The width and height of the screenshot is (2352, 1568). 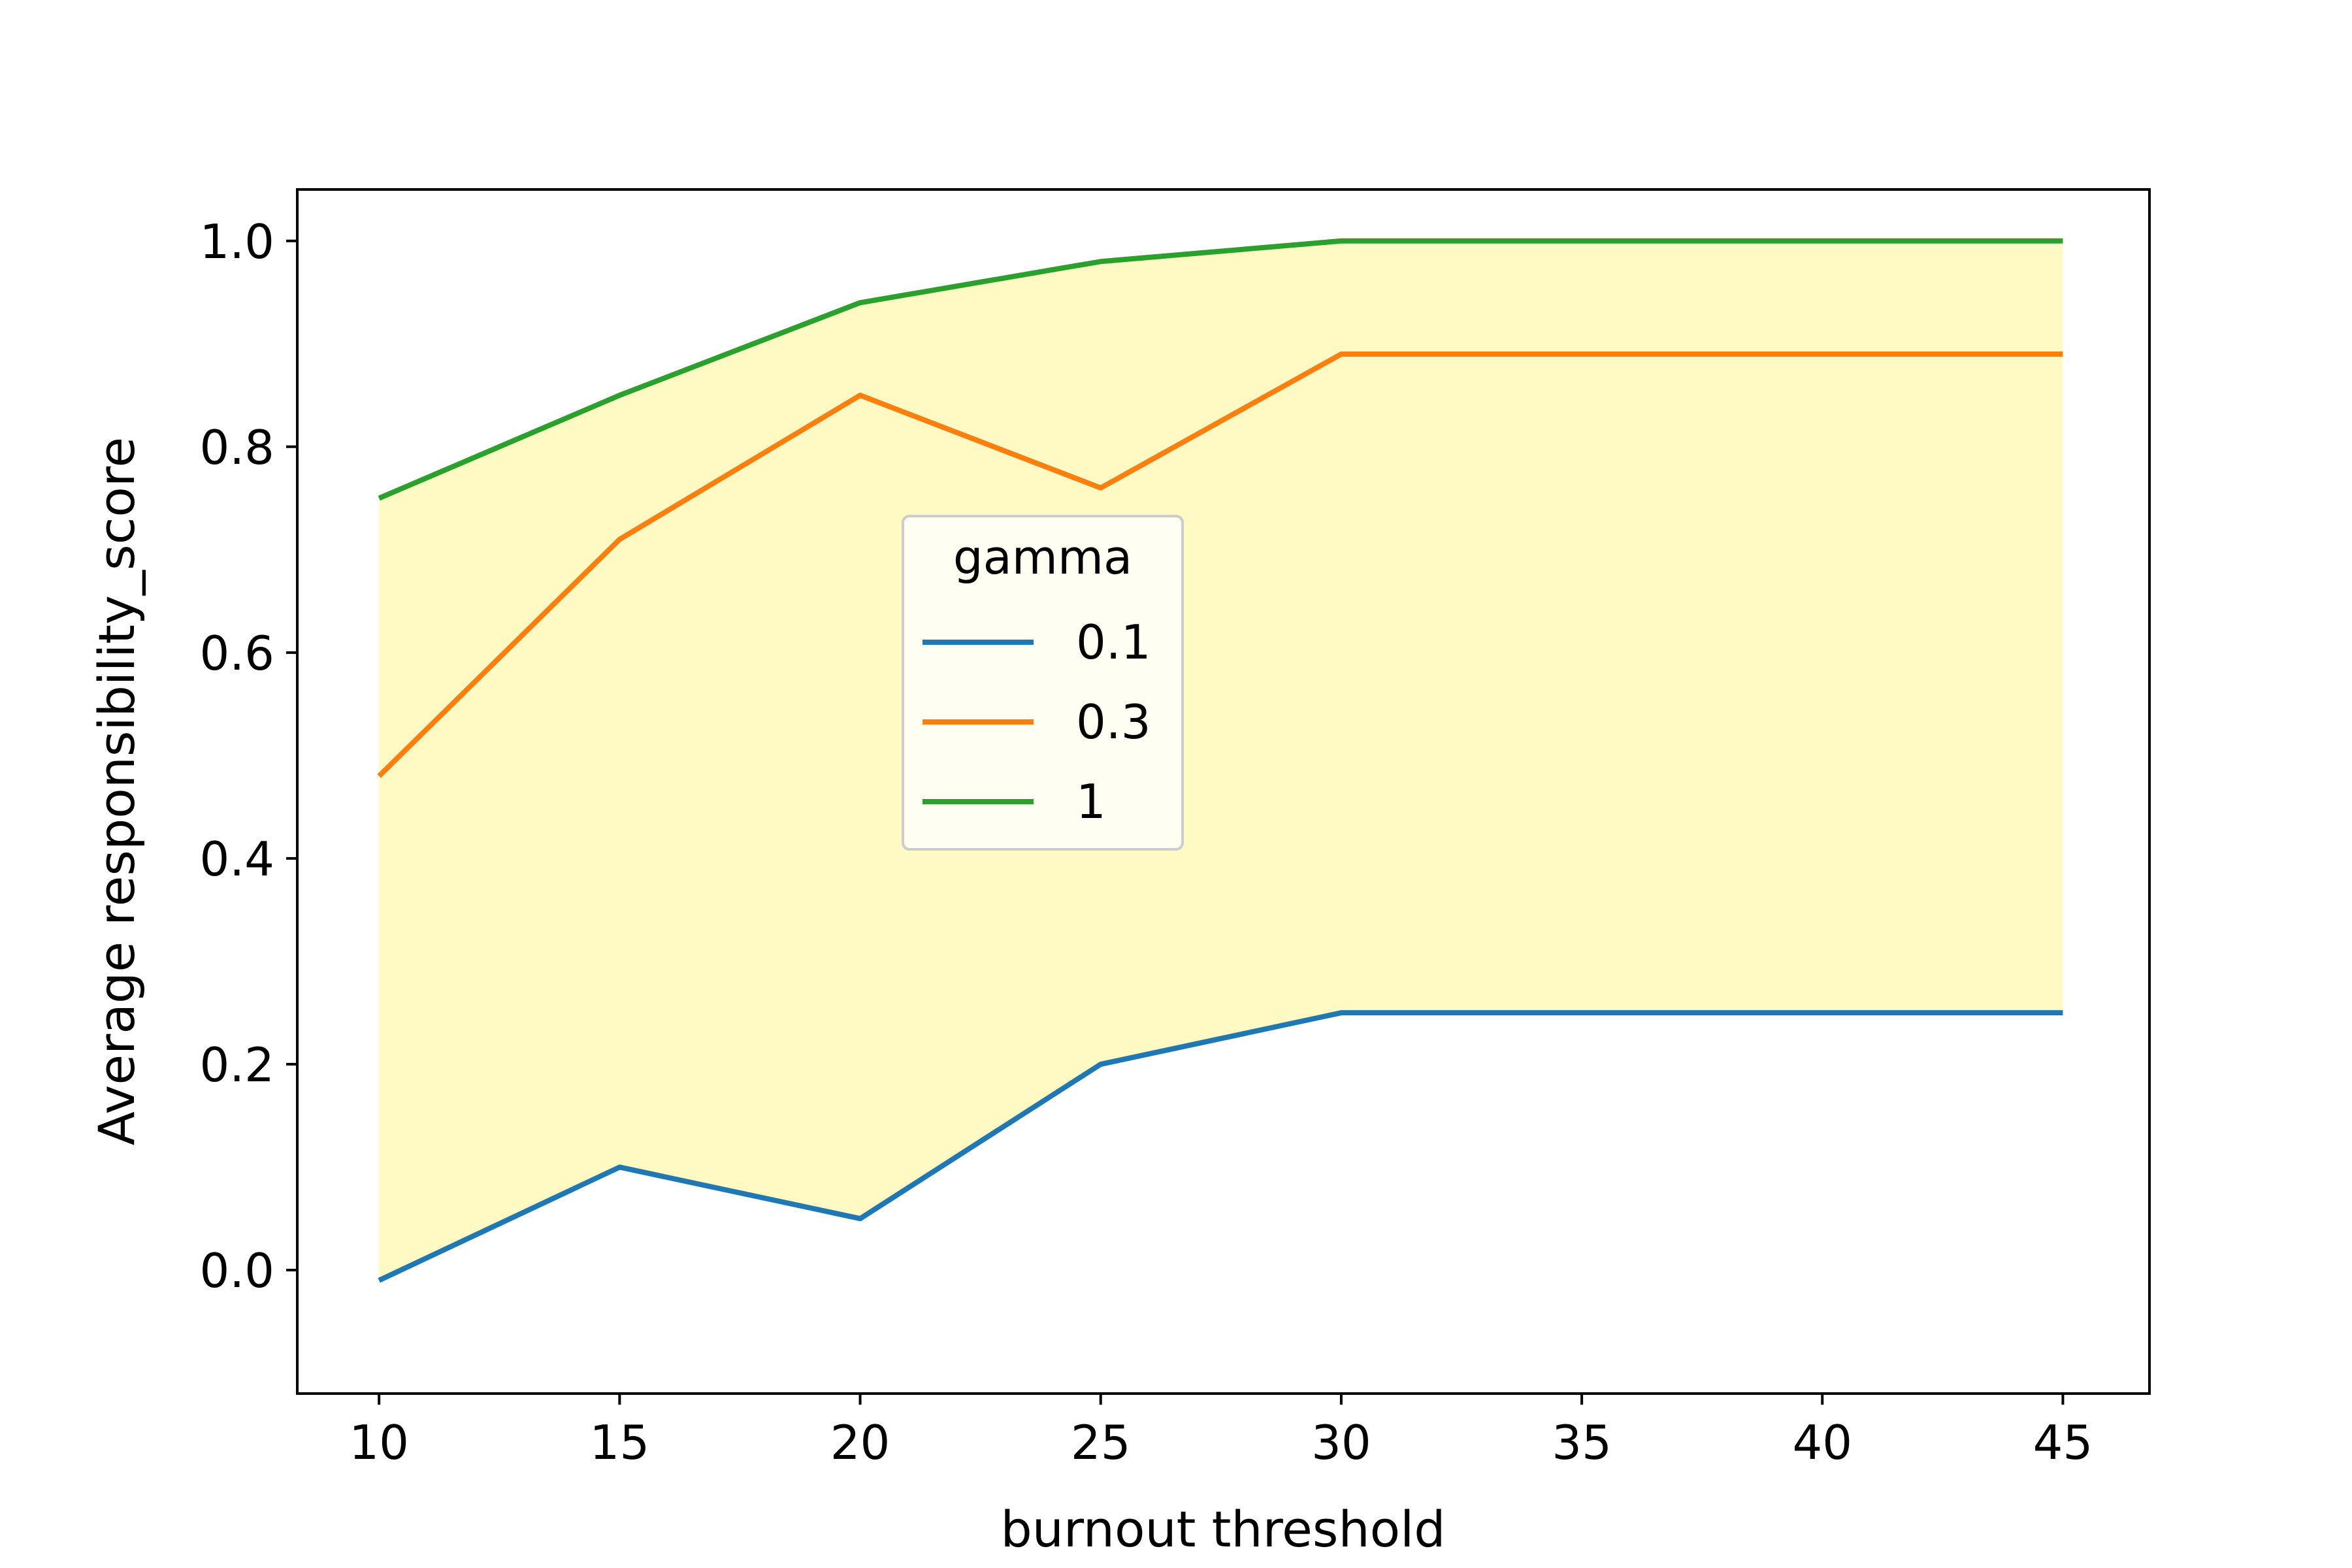 I want to click on y-tick-label: 0.4, so click(x=236, y=859).